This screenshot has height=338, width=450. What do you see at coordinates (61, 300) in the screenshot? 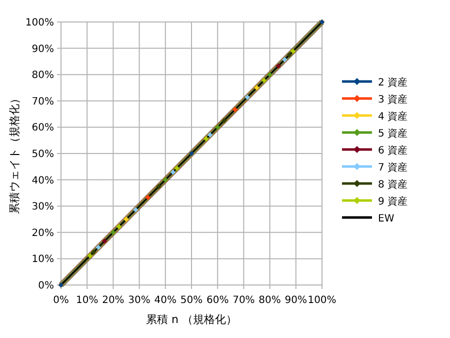
I see `x-tick-label: 0%` at bounding box center [61, 300].